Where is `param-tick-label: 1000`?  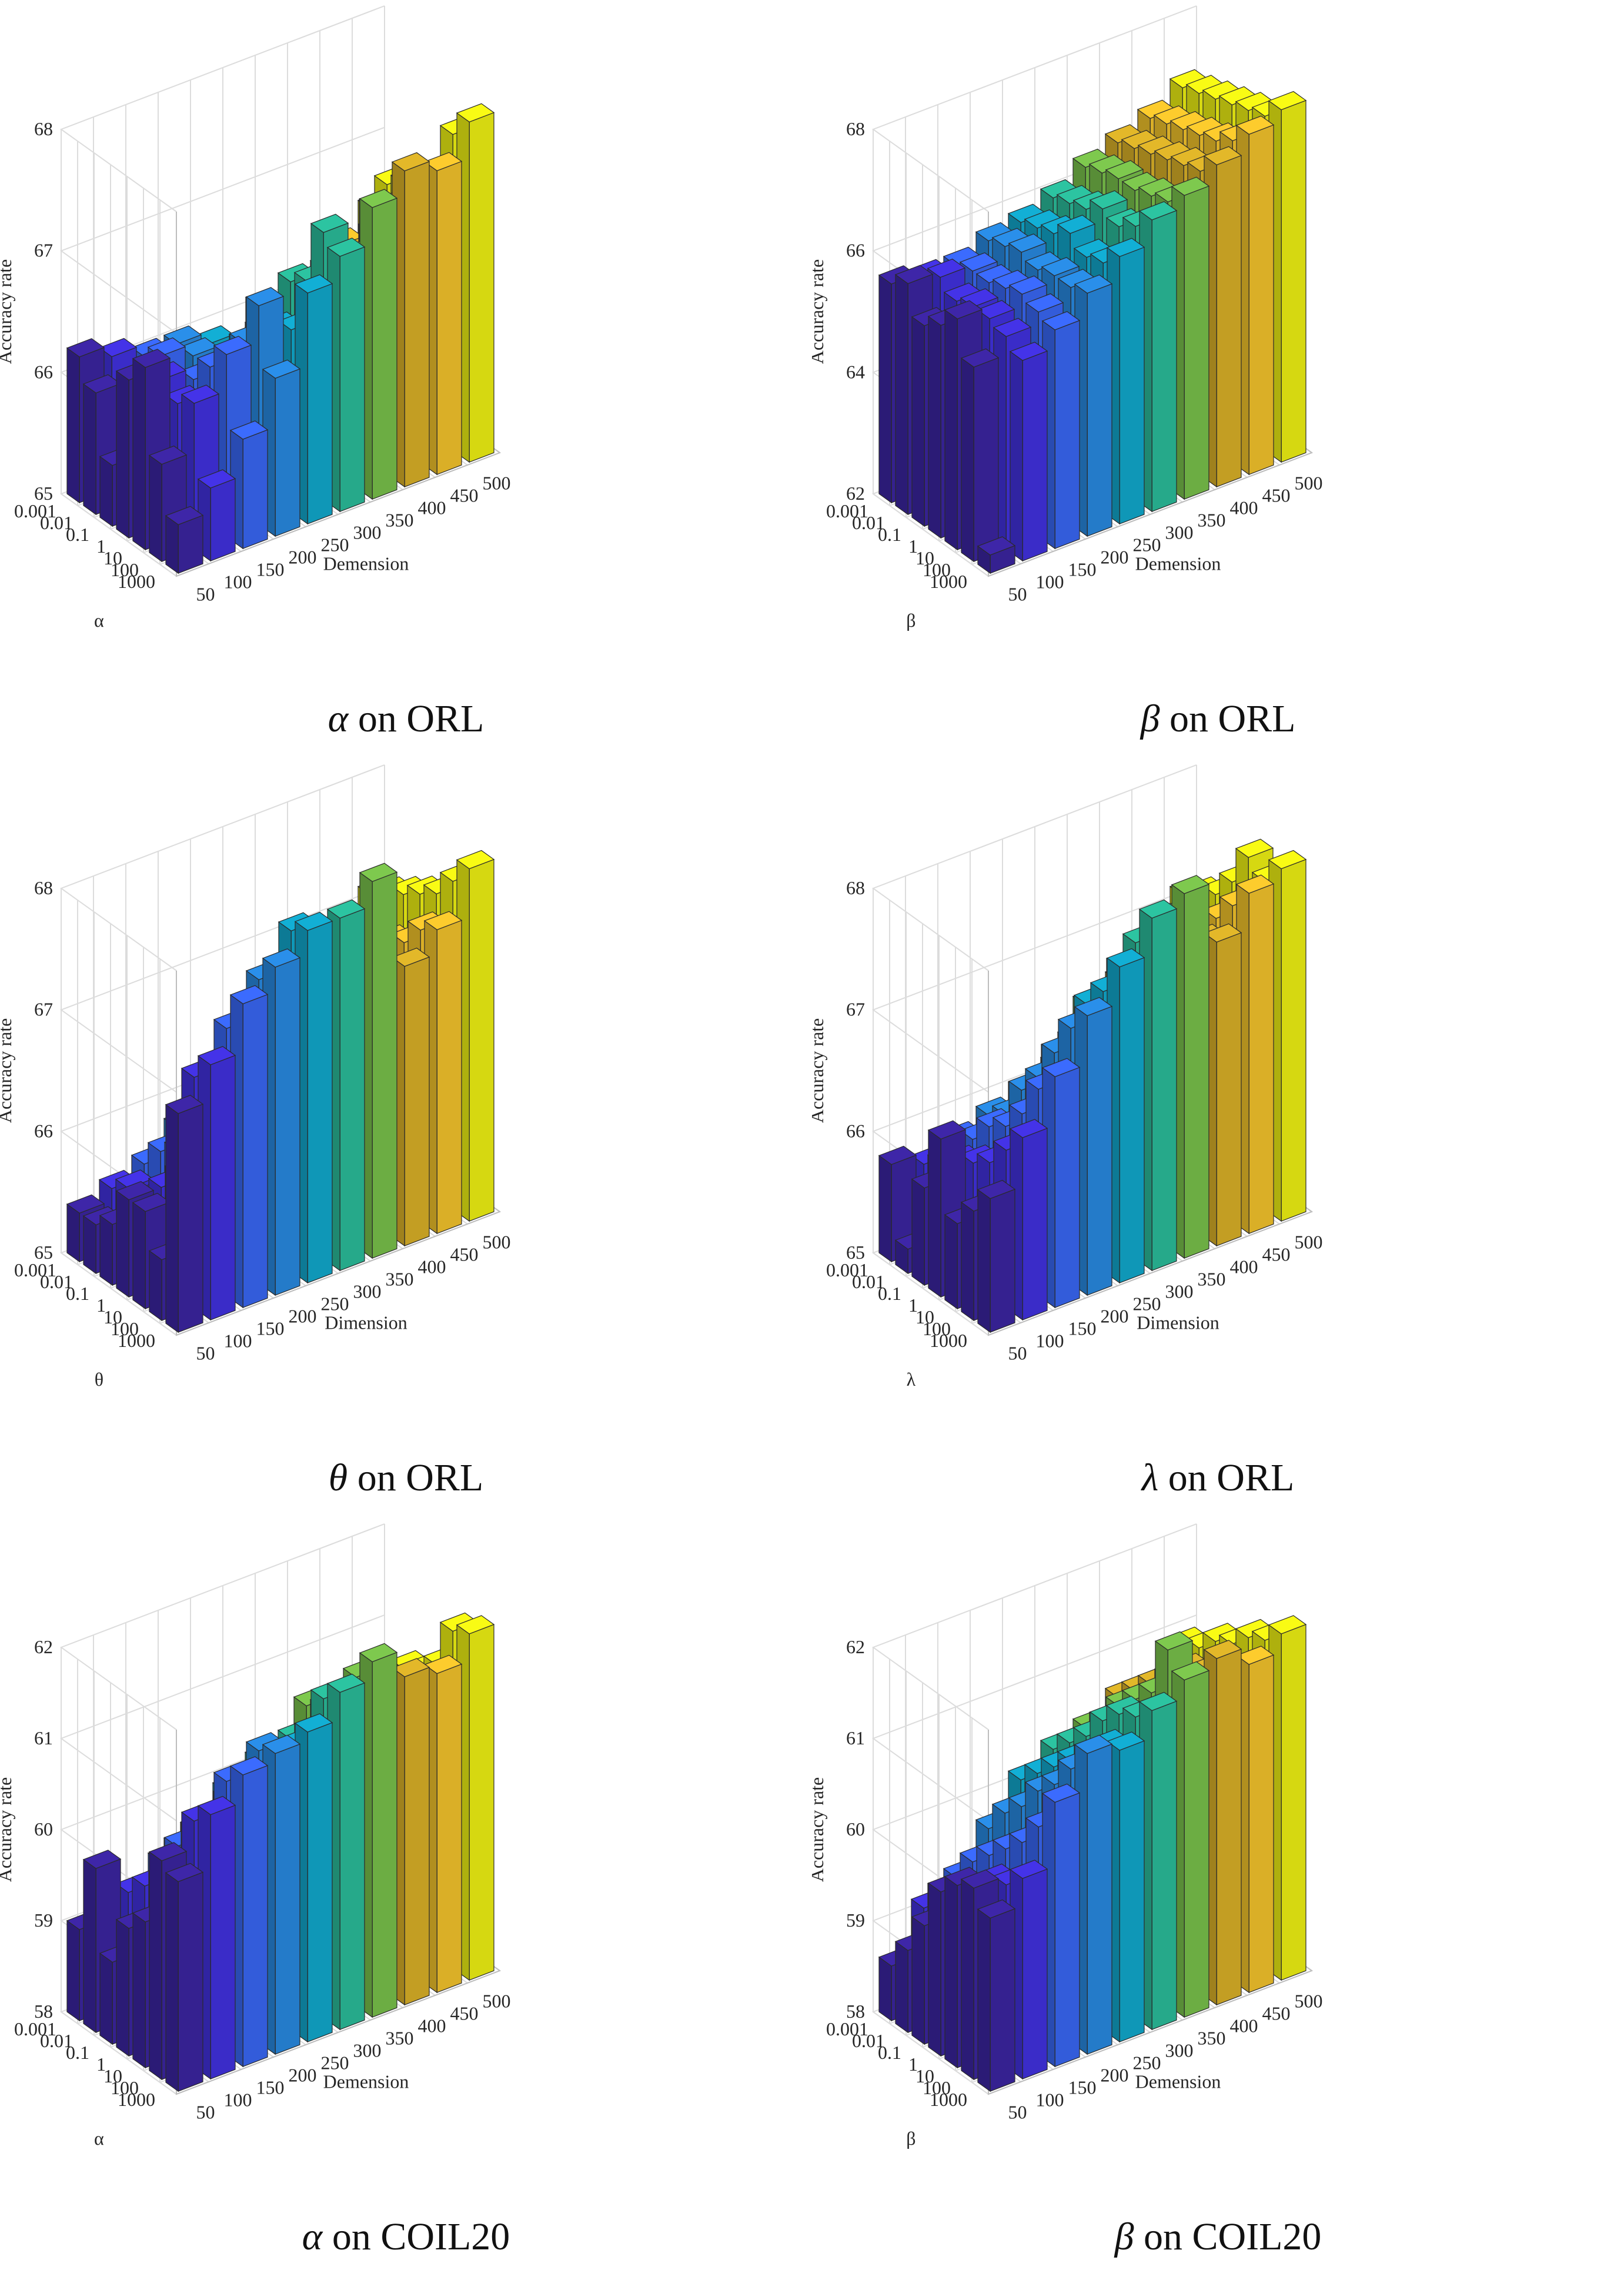 param-tick-label: 1000 is located at coordinates (136, 2099).